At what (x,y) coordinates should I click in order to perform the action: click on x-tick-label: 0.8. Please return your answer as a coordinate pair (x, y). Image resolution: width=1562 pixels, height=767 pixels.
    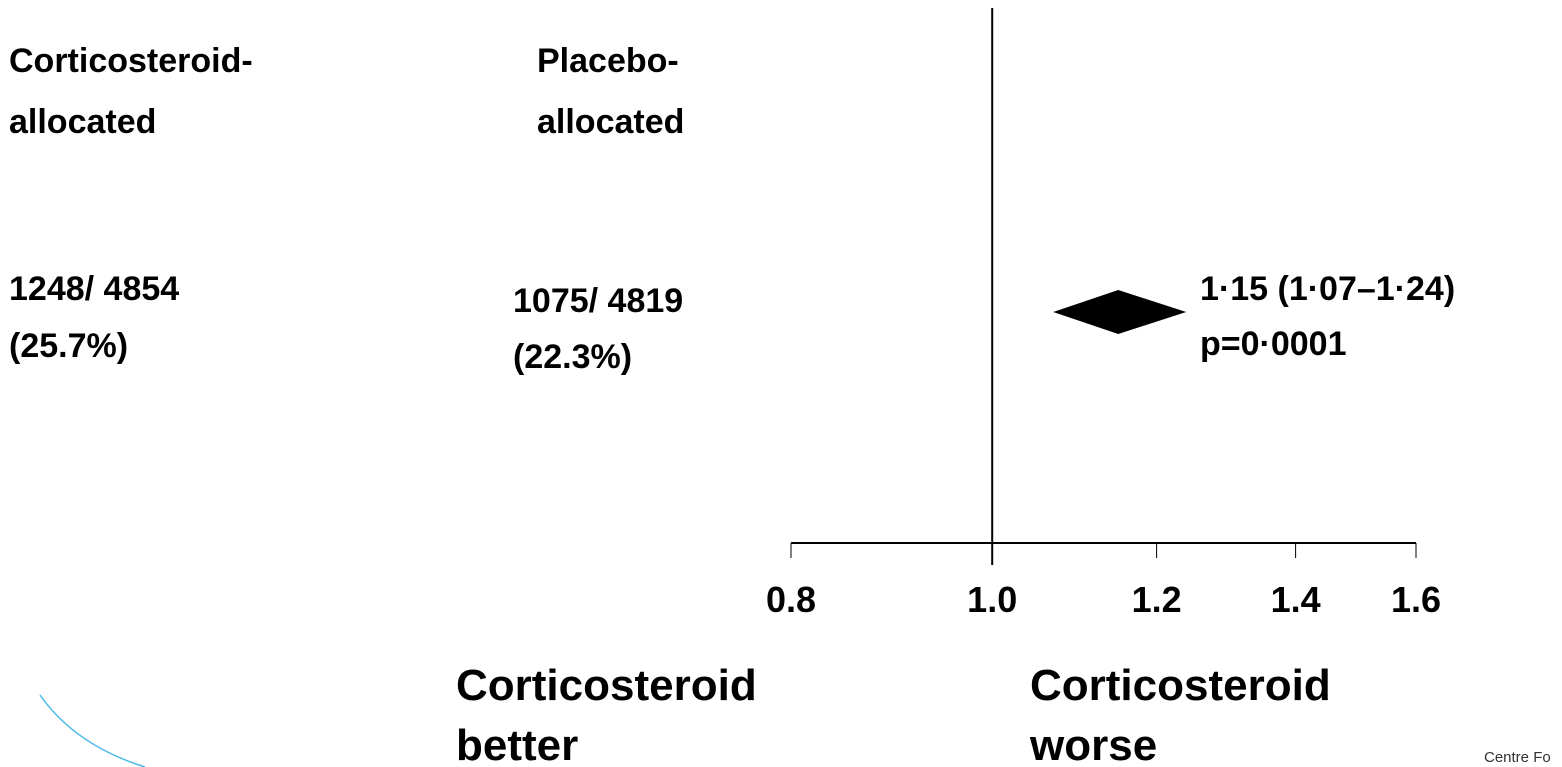
    Looking at the image, I should click on (791, 599).